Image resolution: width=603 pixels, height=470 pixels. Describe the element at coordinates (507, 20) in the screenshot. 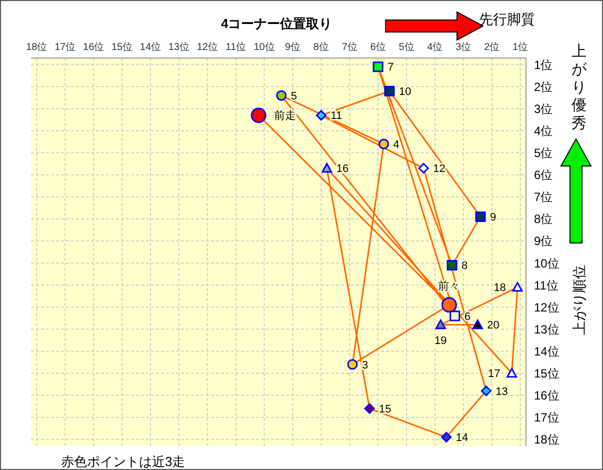

I see `text: 先行脚質` at that location.